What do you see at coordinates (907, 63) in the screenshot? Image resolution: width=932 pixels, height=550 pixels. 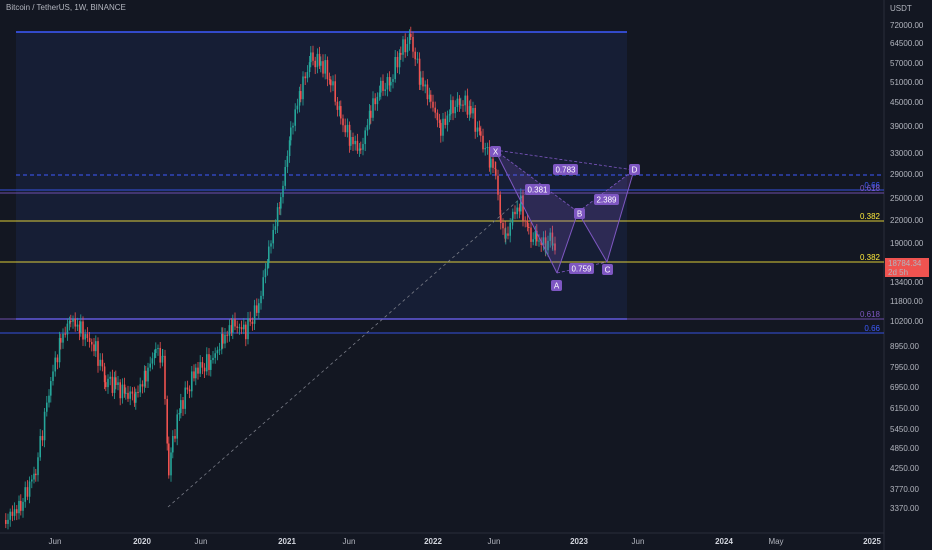 I see `price-axis-tick: 57000.00` at bounding box center [907, 63].